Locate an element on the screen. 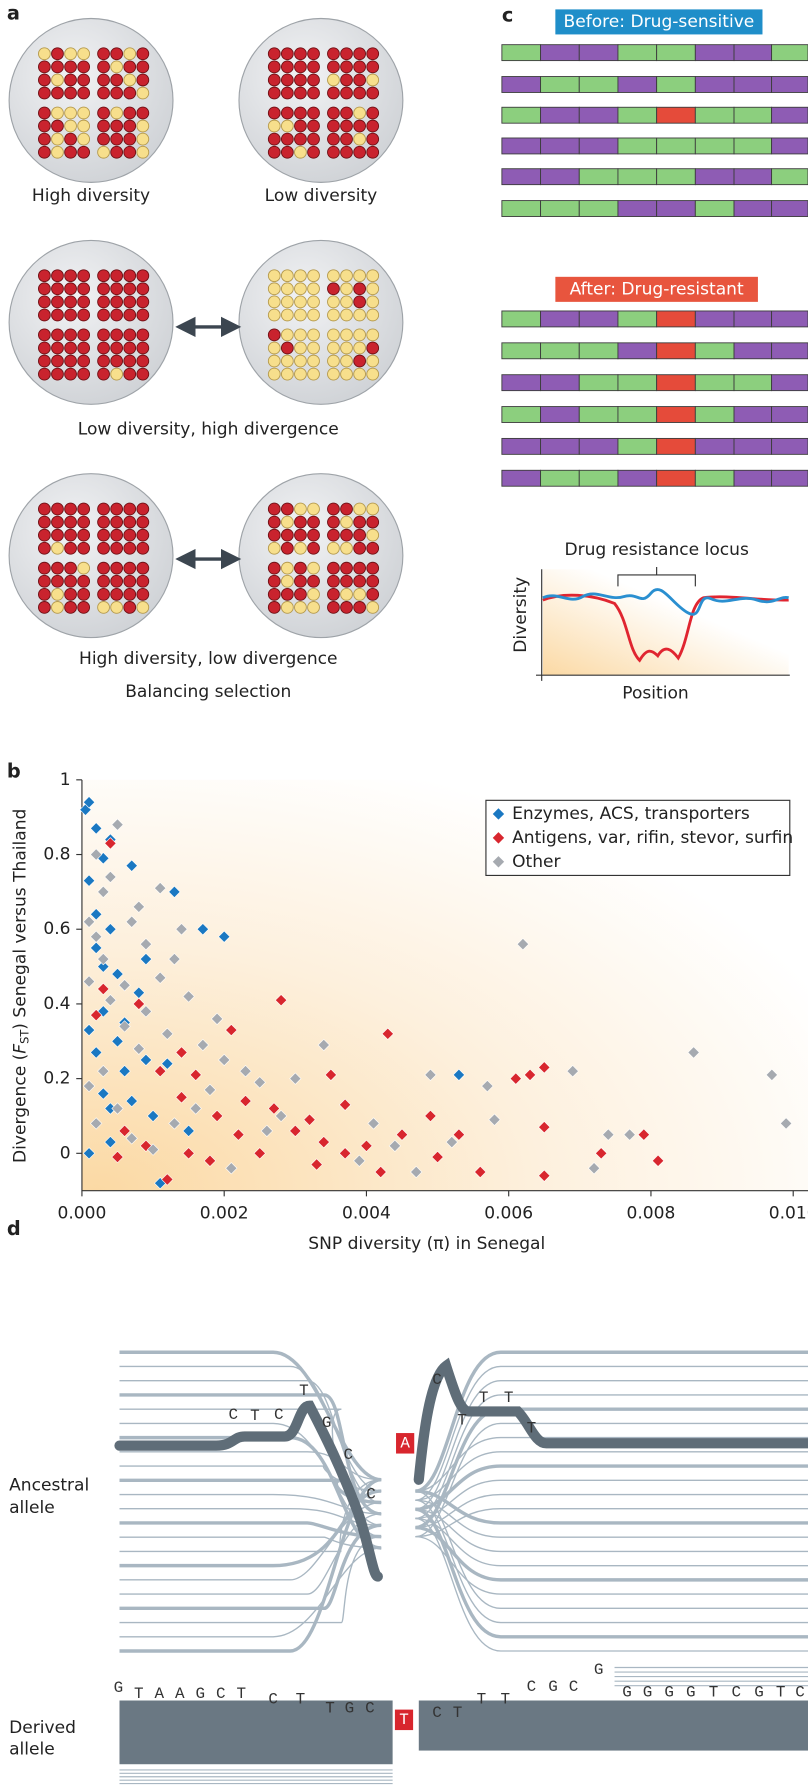  x-tick-label: 0.000 is located at coordinates (82, 1213).